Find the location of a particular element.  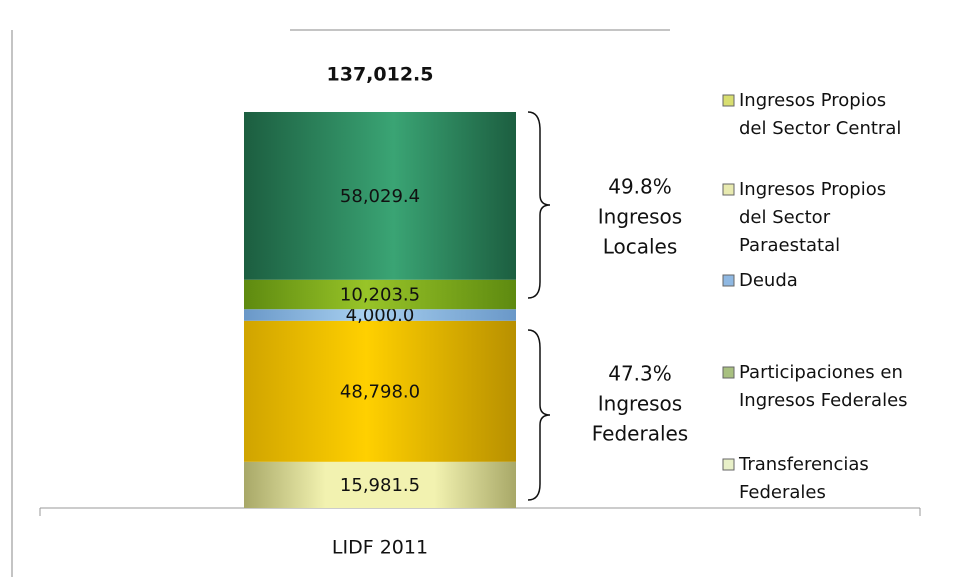

annotation: 47.3% is located at coordinates (640, 374).